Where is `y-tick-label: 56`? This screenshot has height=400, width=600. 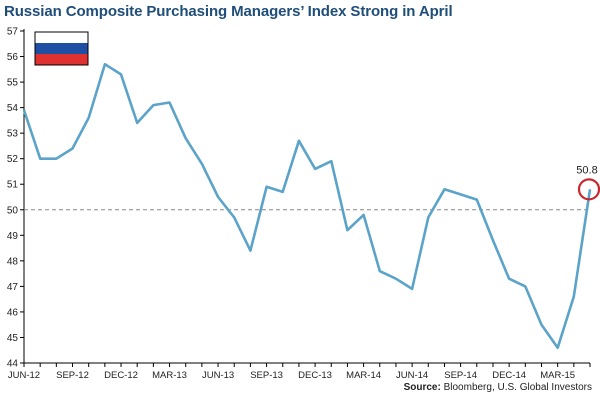
y-tick-label: 56 is located at coordinates (13, 57).